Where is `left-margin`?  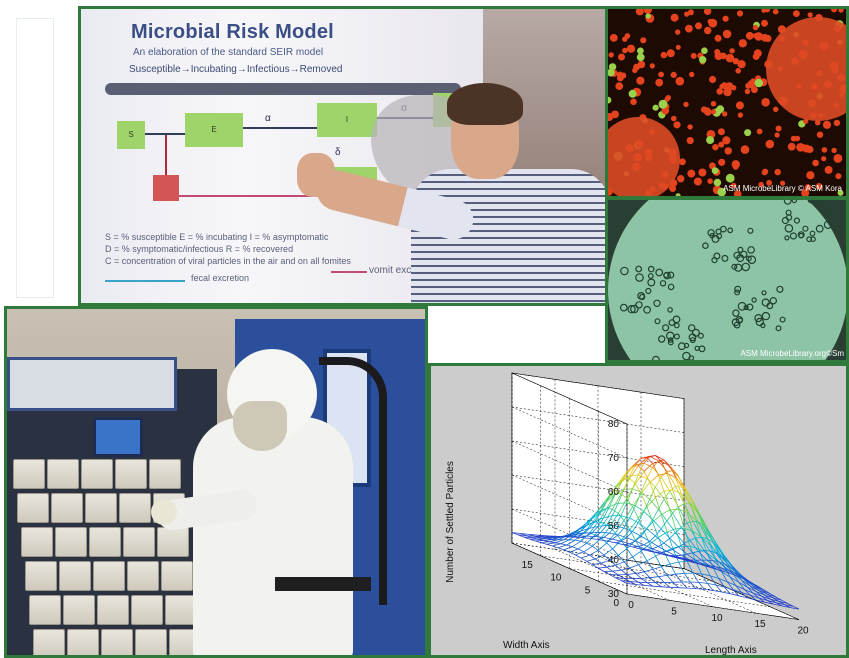
left-margin is located at coordinates (40, 150).